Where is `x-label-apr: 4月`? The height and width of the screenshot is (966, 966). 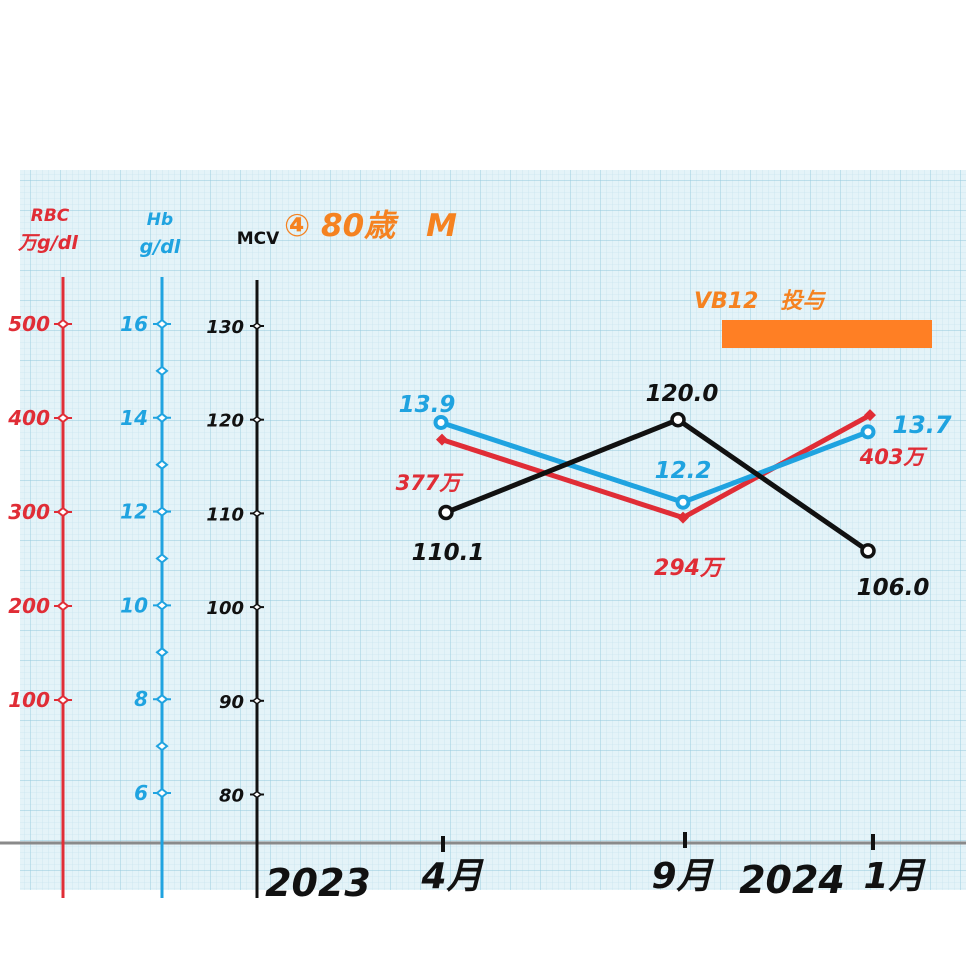 x-label-apr: 4月 is located at coordinates (452, 876).